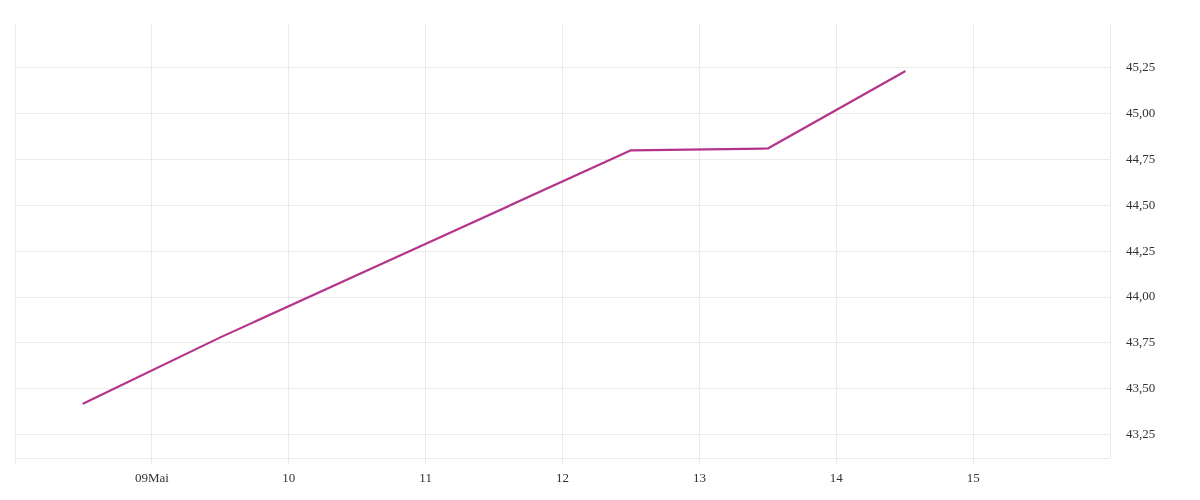 Image resolution: width=1200 pixels, height=500 pixels. I want to click on y-tick-label: 44,25, so click(1141, 250).